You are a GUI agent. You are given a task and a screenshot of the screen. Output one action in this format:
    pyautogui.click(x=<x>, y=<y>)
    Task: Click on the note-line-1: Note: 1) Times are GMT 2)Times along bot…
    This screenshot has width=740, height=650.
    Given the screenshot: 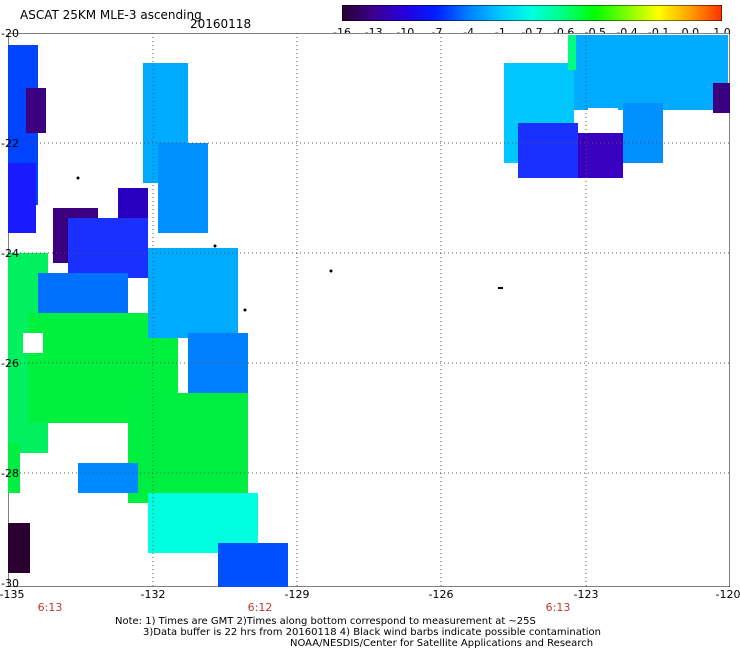 What is the action you would take?
    pyautogui.click(x=325, y=621)
    